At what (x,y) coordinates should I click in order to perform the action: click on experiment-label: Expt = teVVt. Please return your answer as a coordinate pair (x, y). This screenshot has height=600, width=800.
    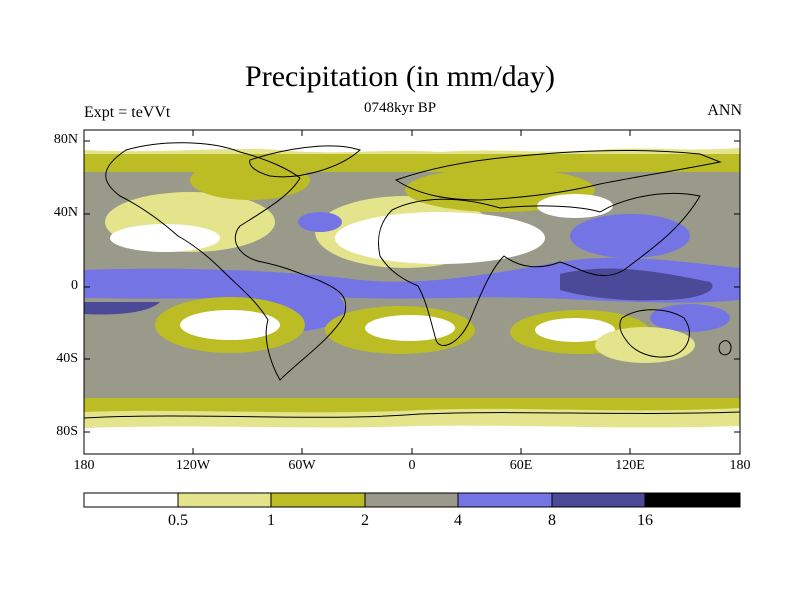
    Looking at the image, I should click on (127, 112).